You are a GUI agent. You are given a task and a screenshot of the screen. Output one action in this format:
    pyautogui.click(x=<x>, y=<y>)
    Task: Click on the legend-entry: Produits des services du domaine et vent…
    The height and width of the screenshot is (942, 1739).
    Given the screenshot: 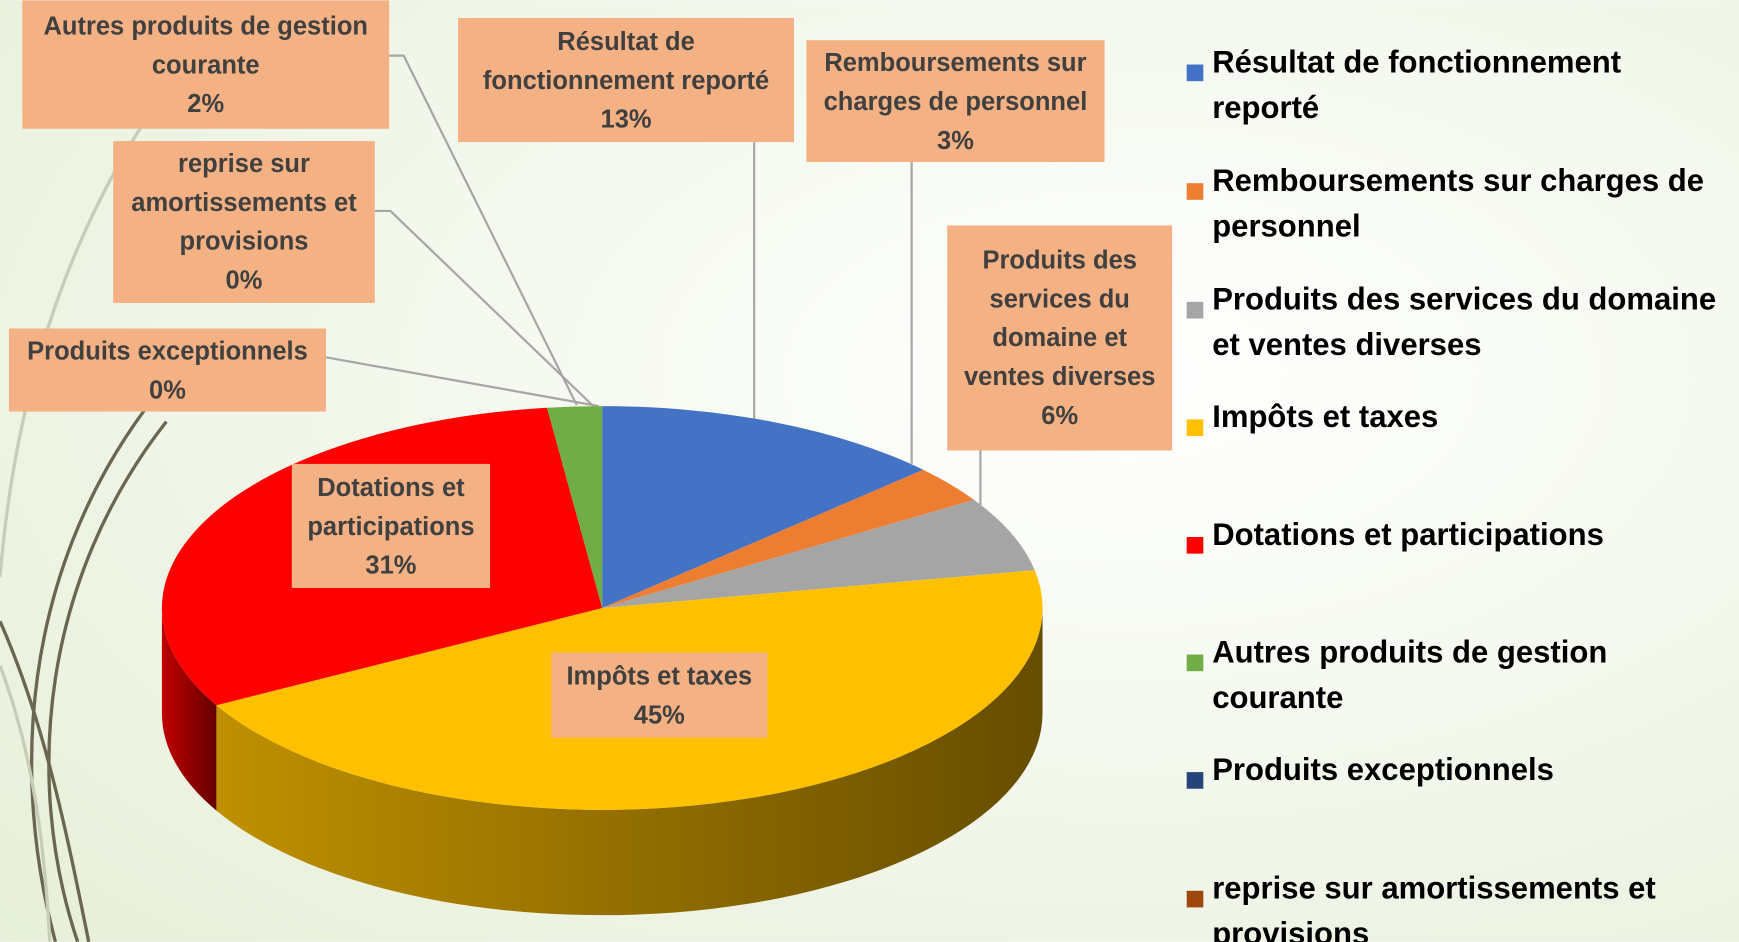 What is the action you would take?
    pyautogui.click(x=1464, y=321)
    